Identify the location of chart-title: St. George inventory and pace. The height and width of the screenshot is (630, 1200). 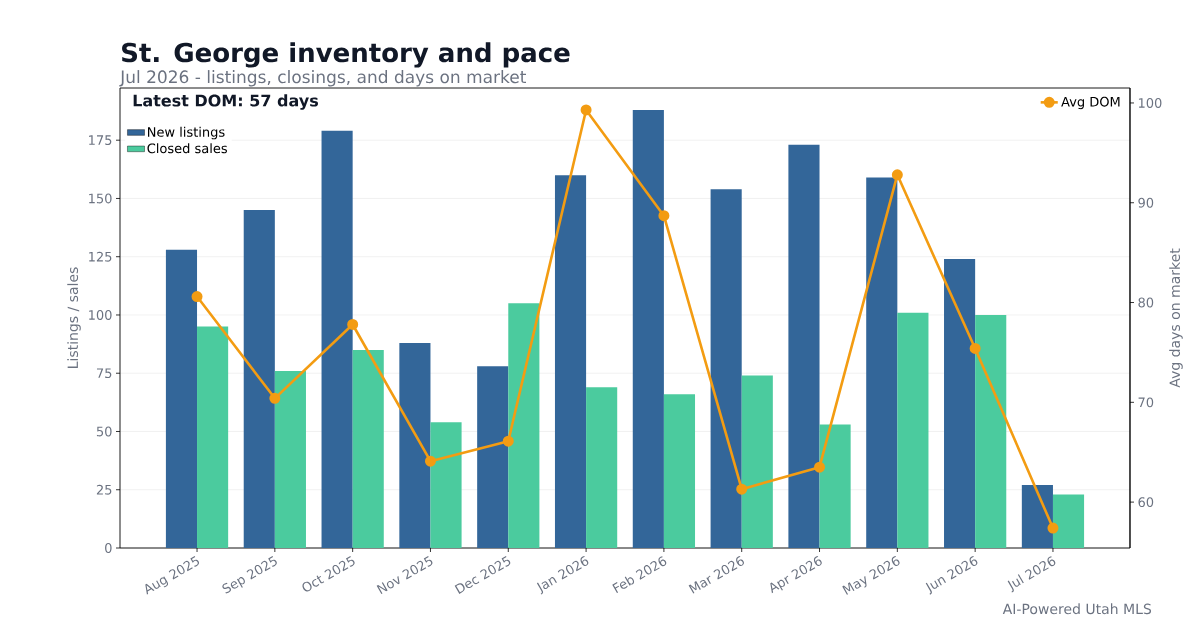
(346, 55).